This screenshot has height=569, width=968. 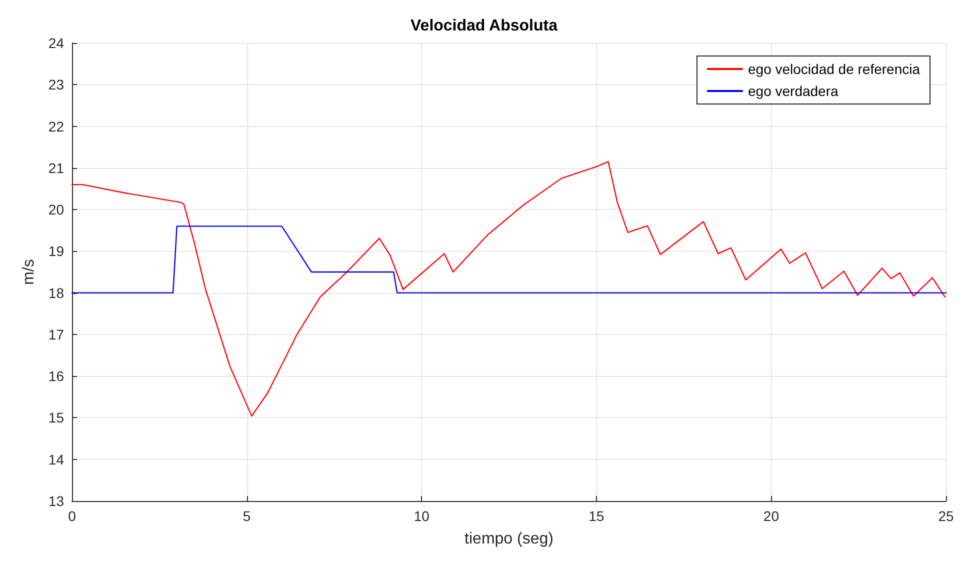 What do you see at coordinates (29, 272) in the screenshot?
I see `y-axis-title: m/s` at bounding box center [29, 272].